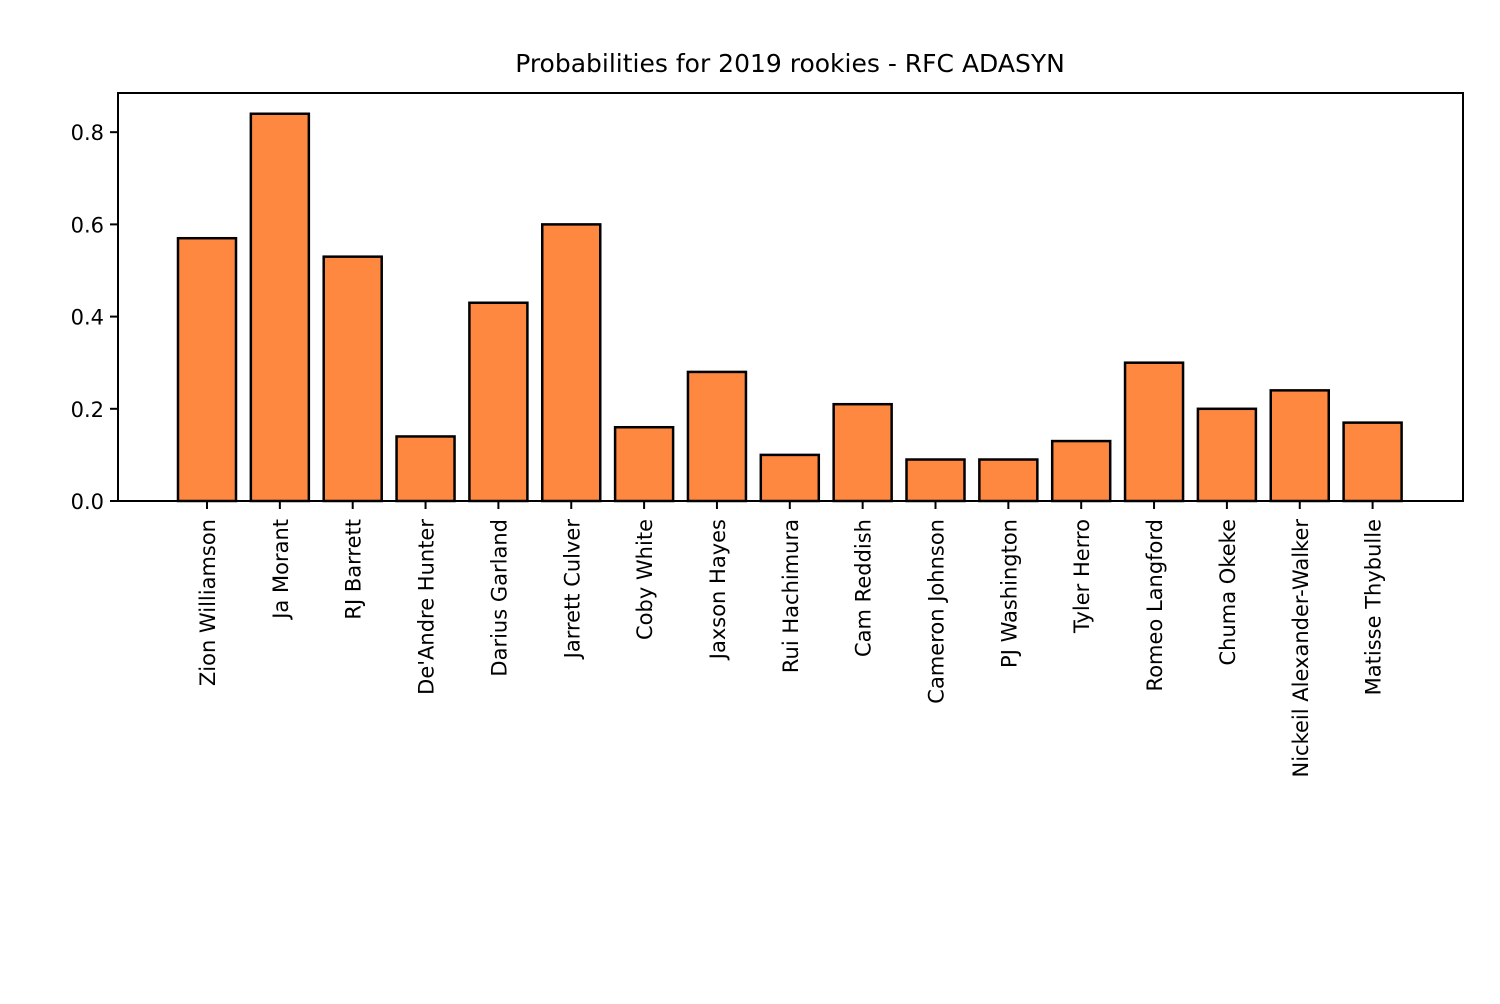  What do you see at coordinates (645, 579) in the screenshot?
I see `x-tick-label: Coby White` at bounding box center [645, 579].